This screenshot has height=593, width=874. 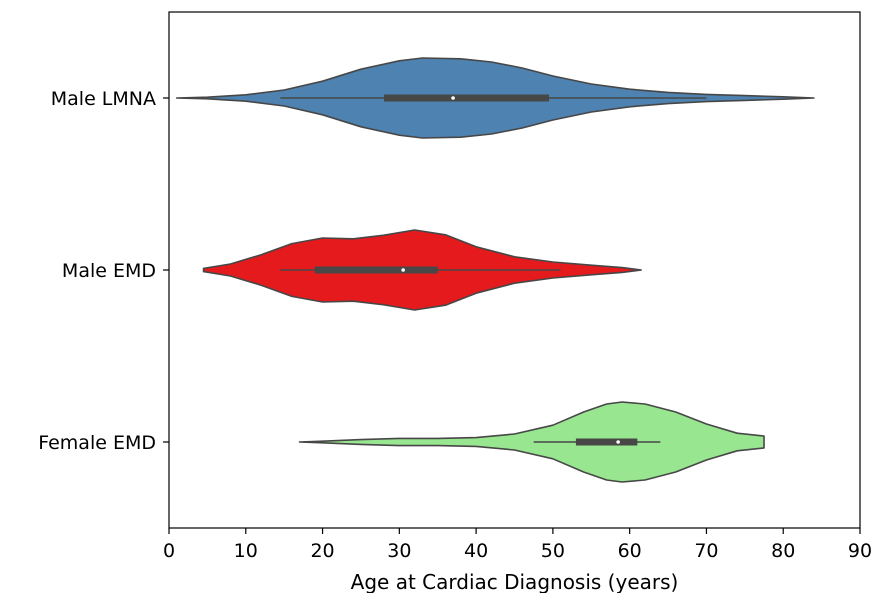 I want to click on x-tick-label-30: 30, so click(x=399, y=551).